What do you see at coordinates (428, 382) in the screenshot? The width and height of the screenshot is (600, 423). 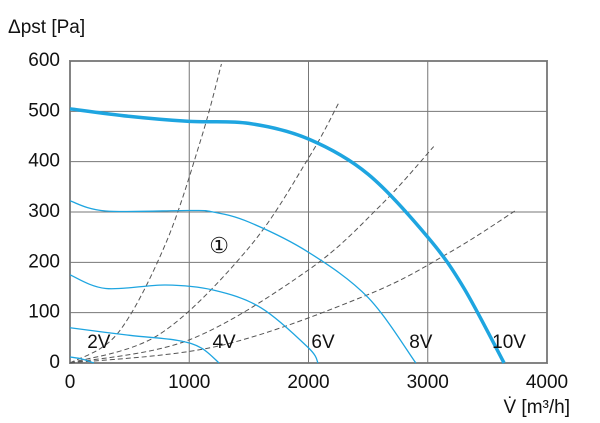 I see `x-tick-label: 3000` at bounding box center [428, 382].